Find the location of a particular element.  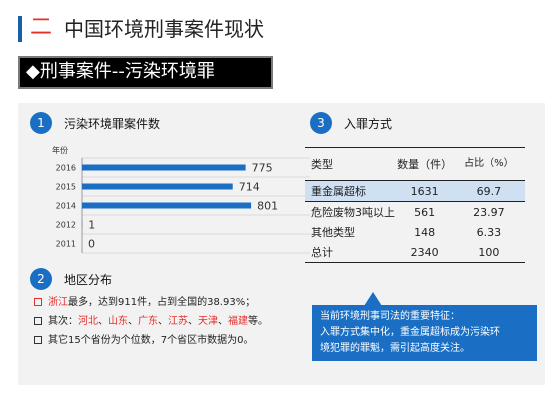

row-type: 其他类型 is located at coordinates (333, 232).